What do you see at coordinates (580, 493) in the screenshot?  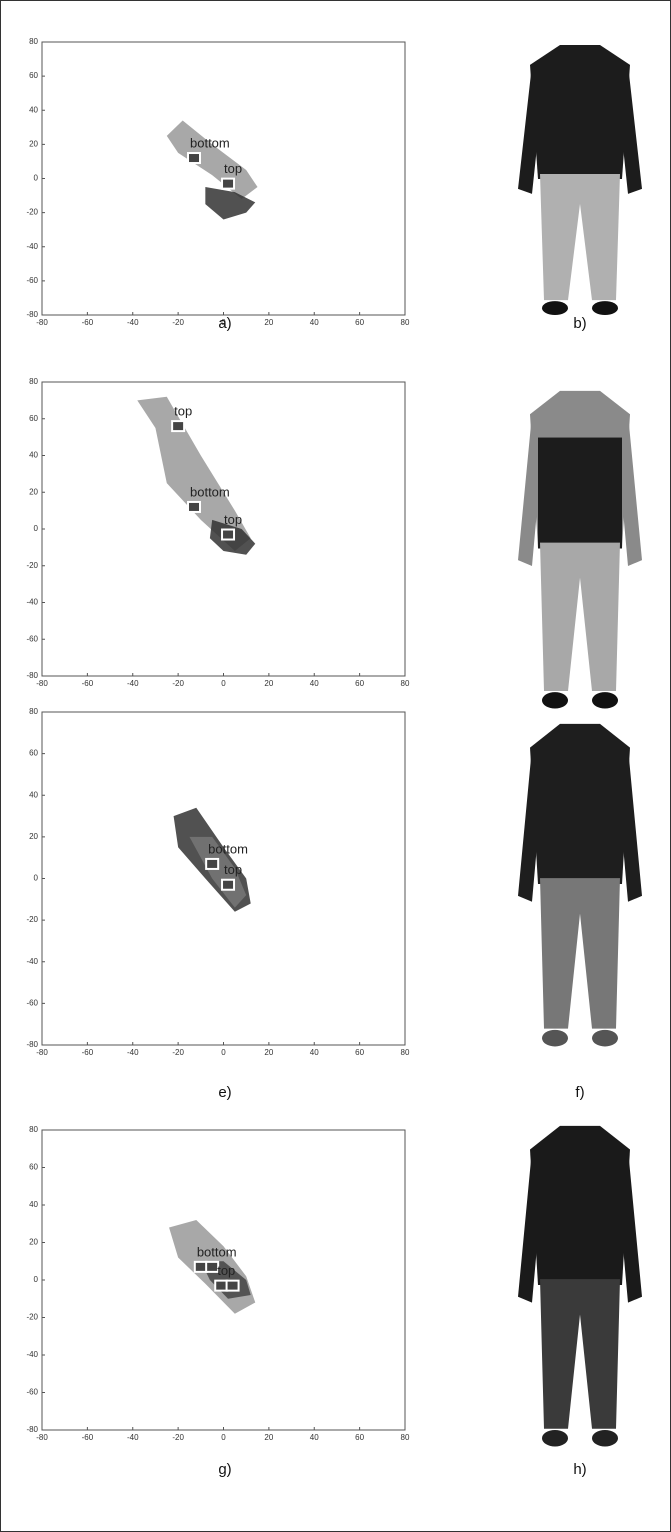 I see `torso-mid` at bounding box center [580, 493].